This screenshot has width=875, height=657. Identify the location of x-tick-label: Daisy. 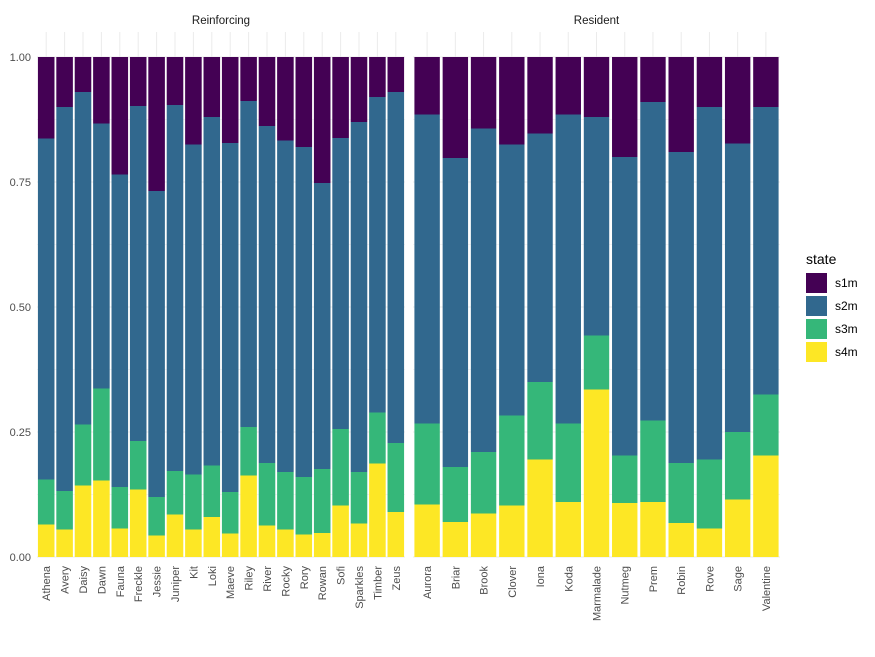
(84, 580).